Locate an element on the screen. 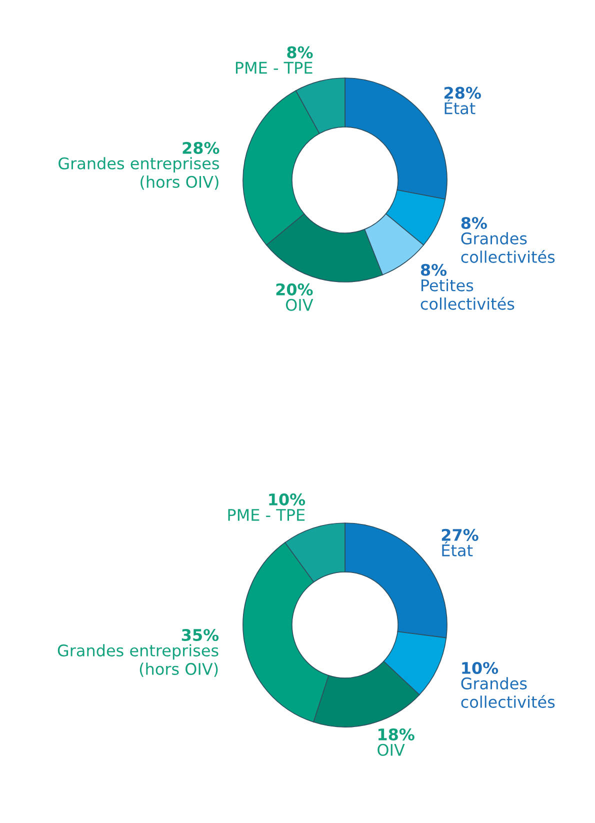 This screenshot has height=823, width=595. data-label: 20% is located at coordinates (294, 289).